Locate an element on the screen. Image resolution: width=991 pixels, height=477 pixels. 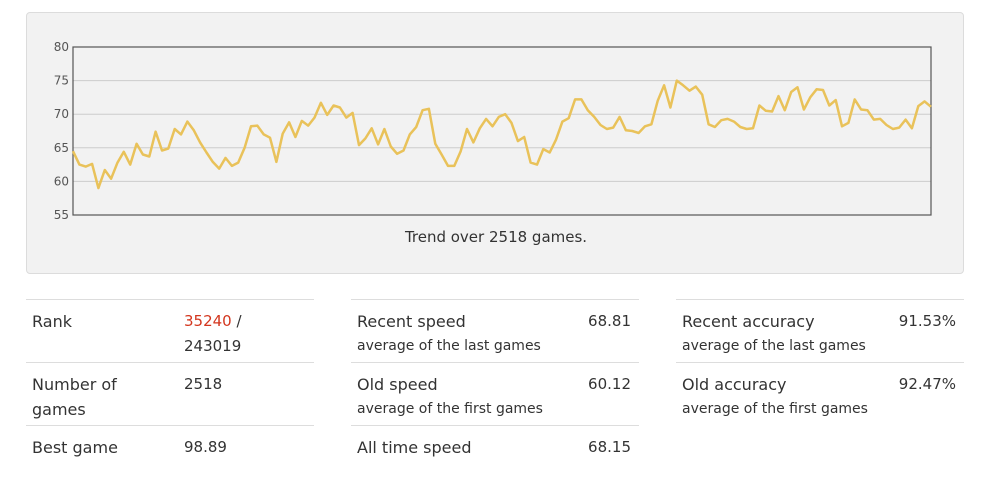
rank-label: Rank is located at coordinates (52, 321).